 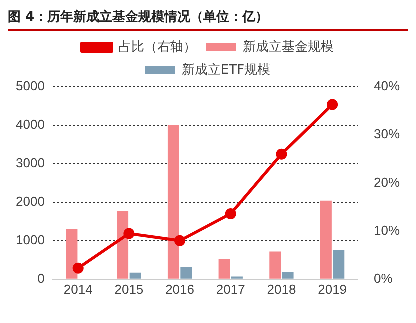 I want to click on x-tick-label: 2015, so click(x=129, y=289).